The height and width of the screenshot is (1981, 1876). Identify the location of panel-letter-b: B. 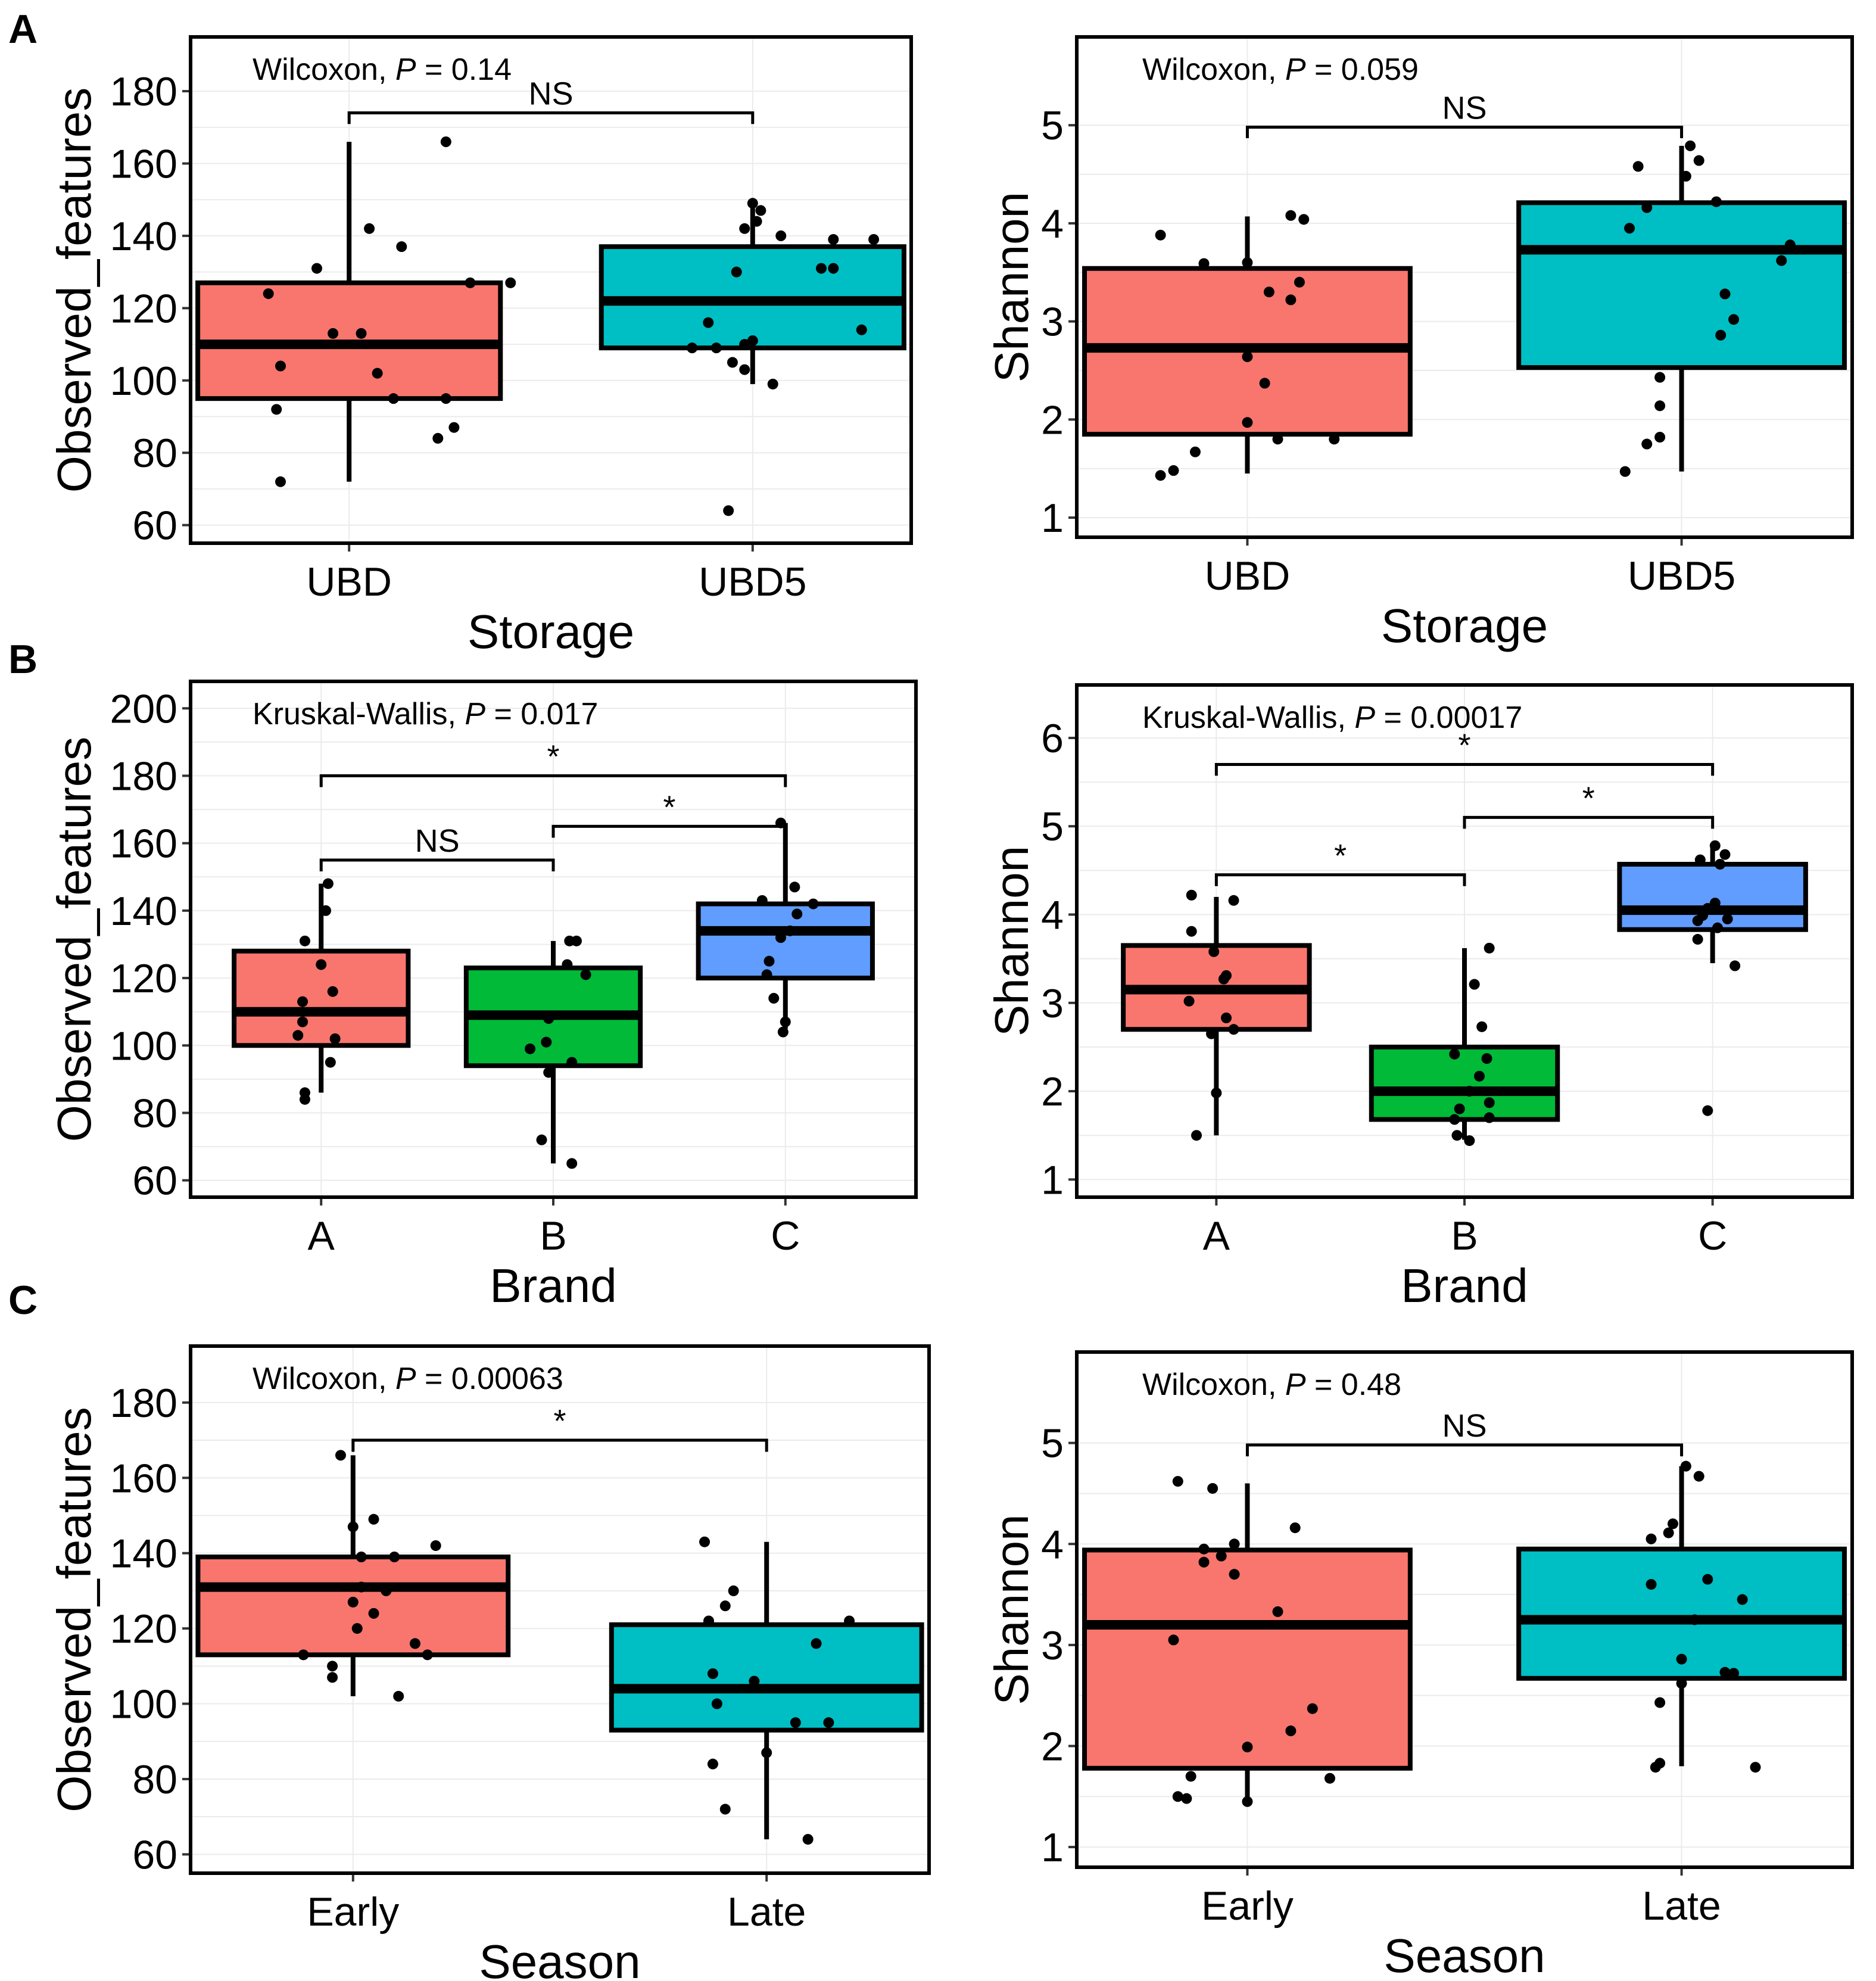
(23, 659).